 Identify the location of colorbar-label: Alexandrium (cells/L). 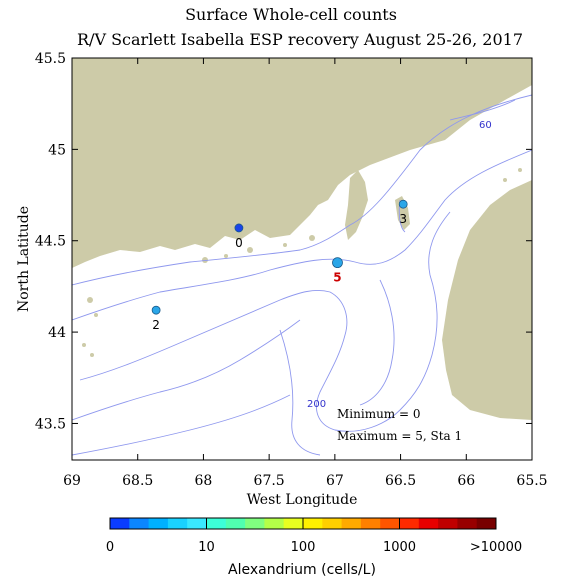
(302, 570).